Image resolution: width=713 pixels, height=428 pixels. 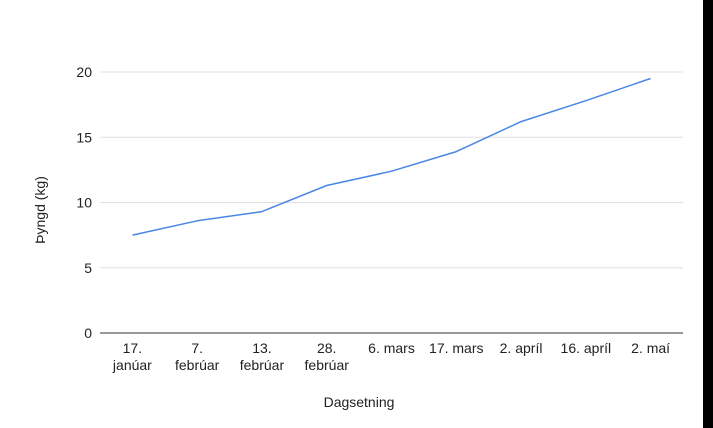 What do you see at coordinates (327, 356) in the screenshot?
I see `x-tick-label: 28. febrúar` at bounding box center [327, 356].